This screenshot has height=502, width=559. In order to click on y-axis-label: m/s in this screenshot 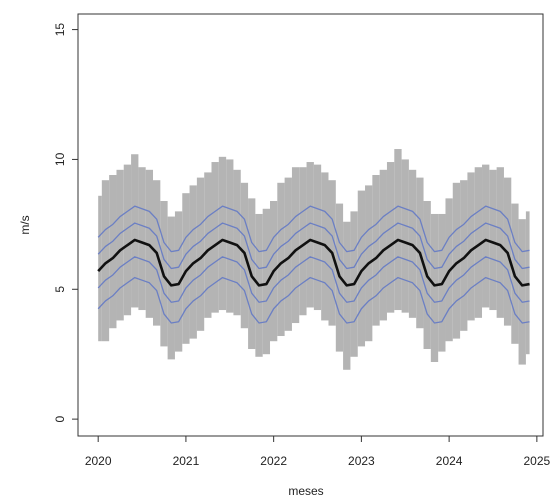, I will do `click(25, 224)`.